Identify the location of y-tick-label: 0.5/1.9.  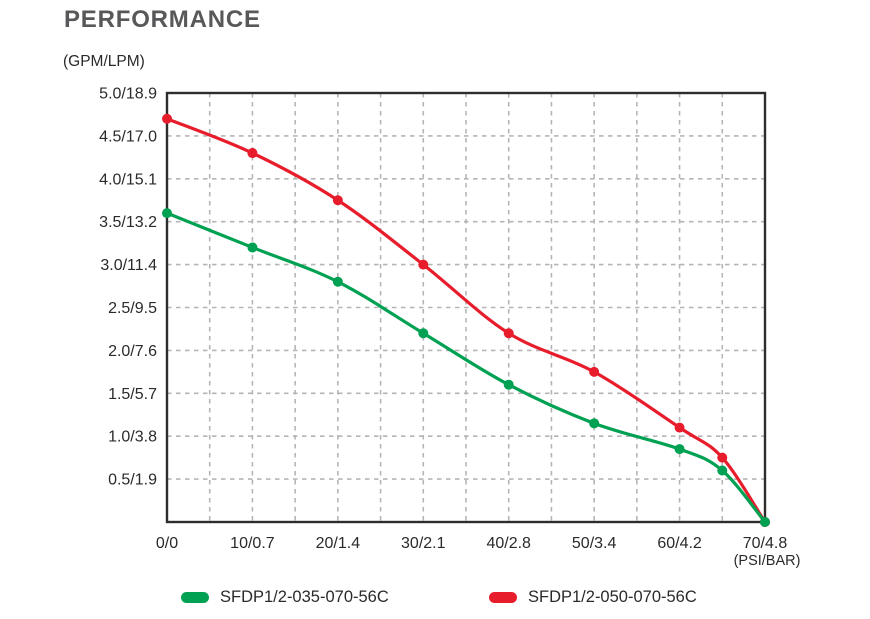
(132, 480).